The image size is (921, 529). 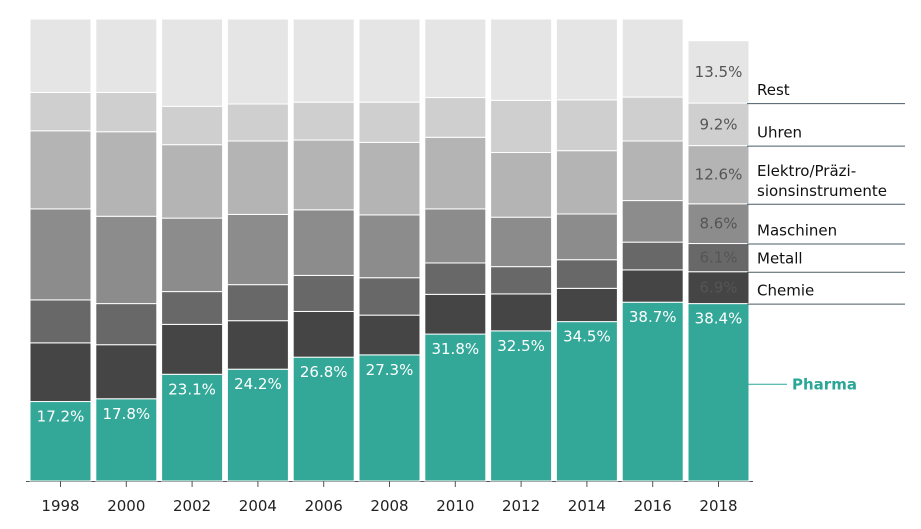 I want to click on bar-segment-metall-2002, so click(x=192, y=308).